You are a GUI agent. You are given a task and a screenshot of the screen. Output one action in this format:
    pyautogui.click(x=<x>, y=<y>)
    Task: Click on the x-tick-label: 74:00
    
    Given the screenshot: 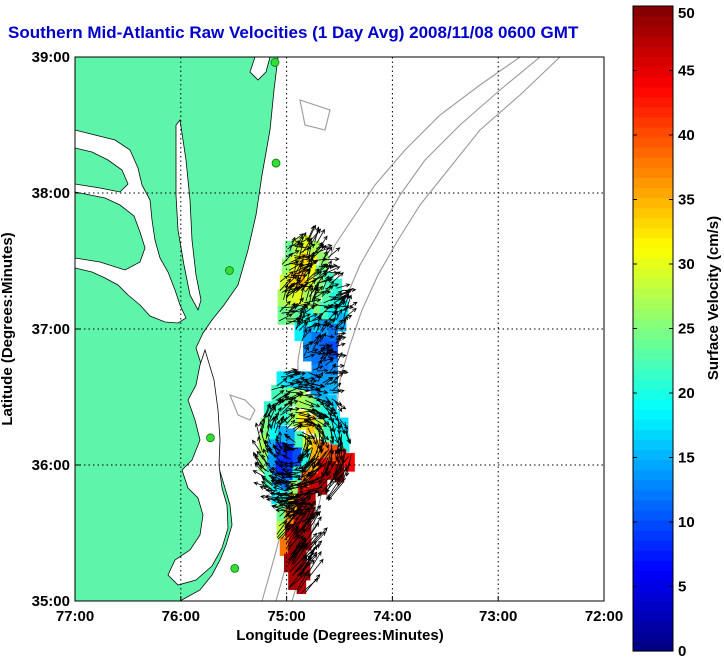 What is the action you would take?
    pyautogui.click(x=392, y=616)
    